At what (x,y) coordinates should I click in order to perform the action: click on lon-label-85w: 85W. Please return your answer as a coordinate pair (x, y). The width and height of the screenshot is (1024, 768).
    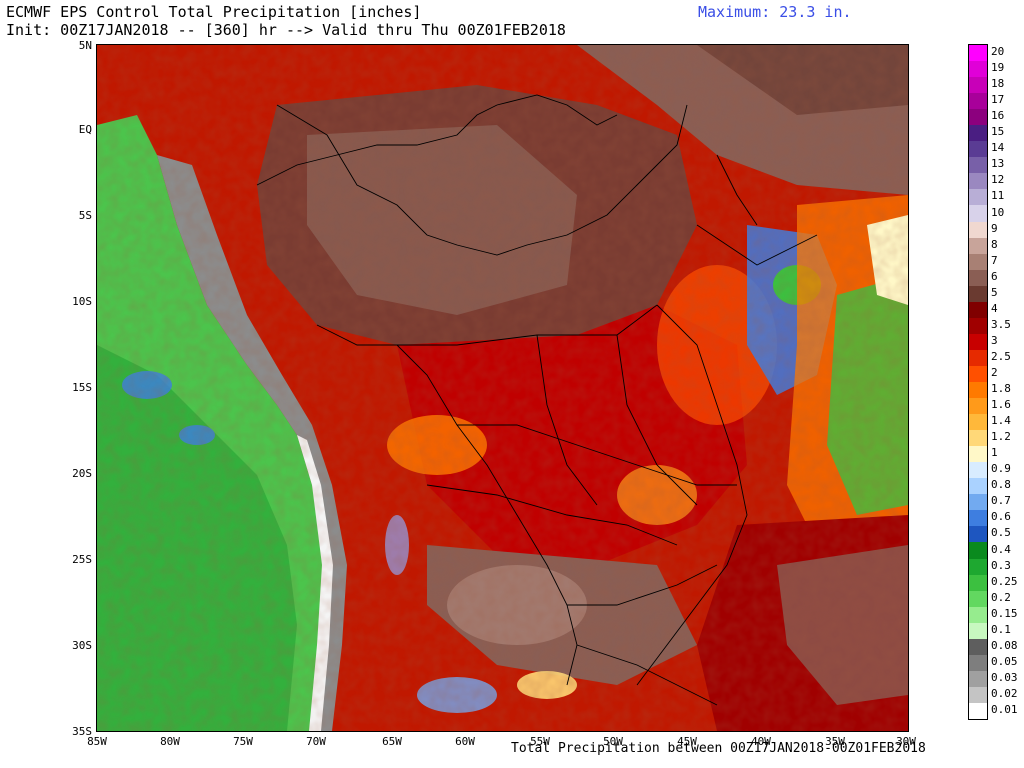
    Looking at the image, I should click on (97, 741).